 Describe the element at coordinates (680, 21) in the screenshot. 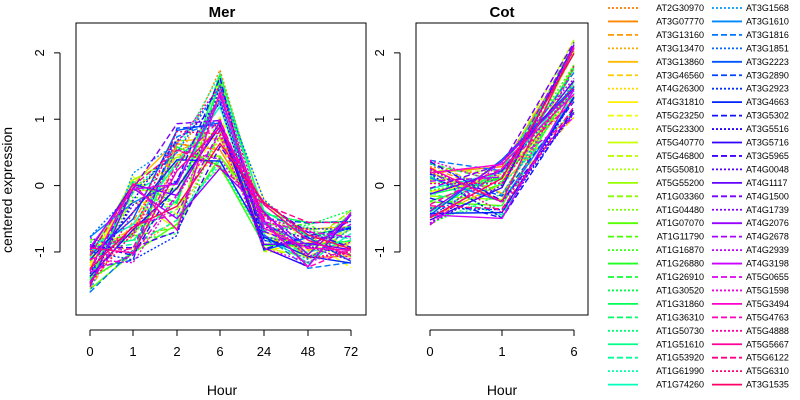

I see `legend-label: AT3G07770` at that location.